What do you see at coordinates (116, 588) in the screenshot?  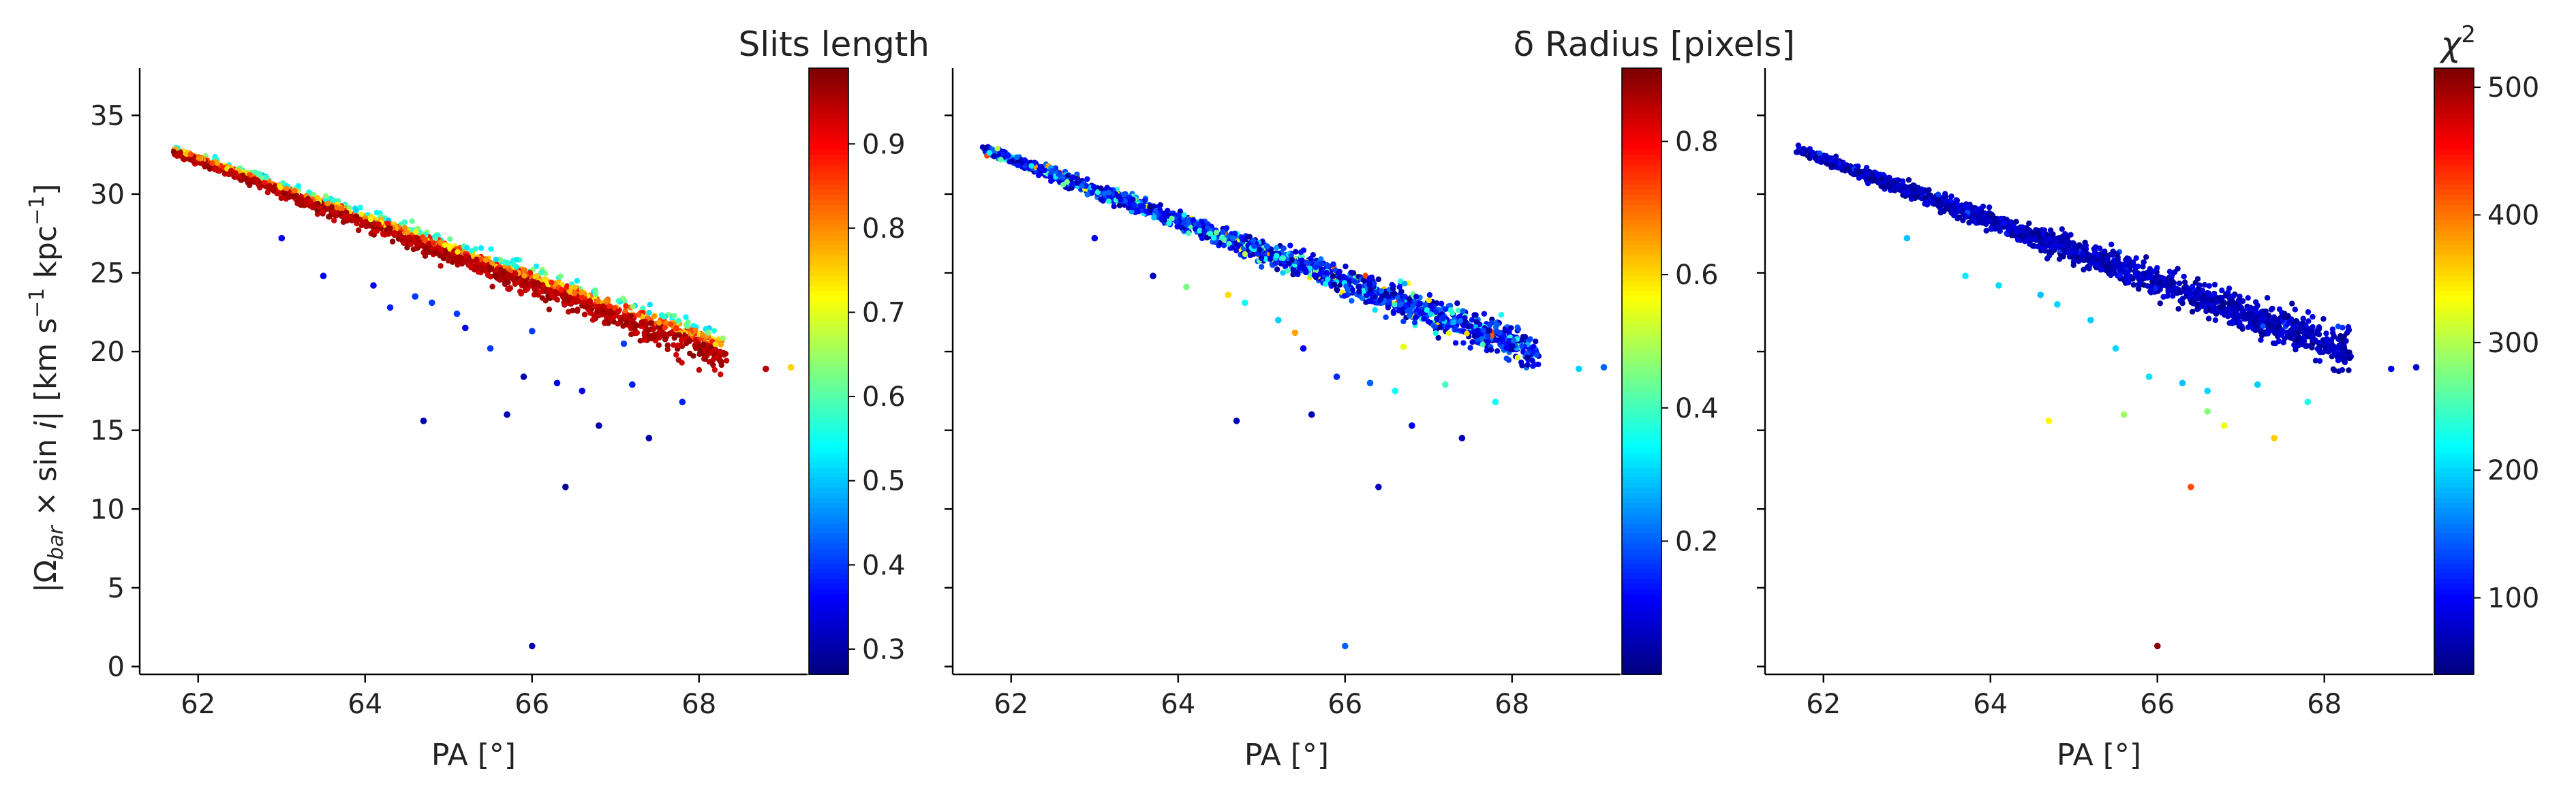 I see `y-tick-label: 5` at bounding box center [116, 588].